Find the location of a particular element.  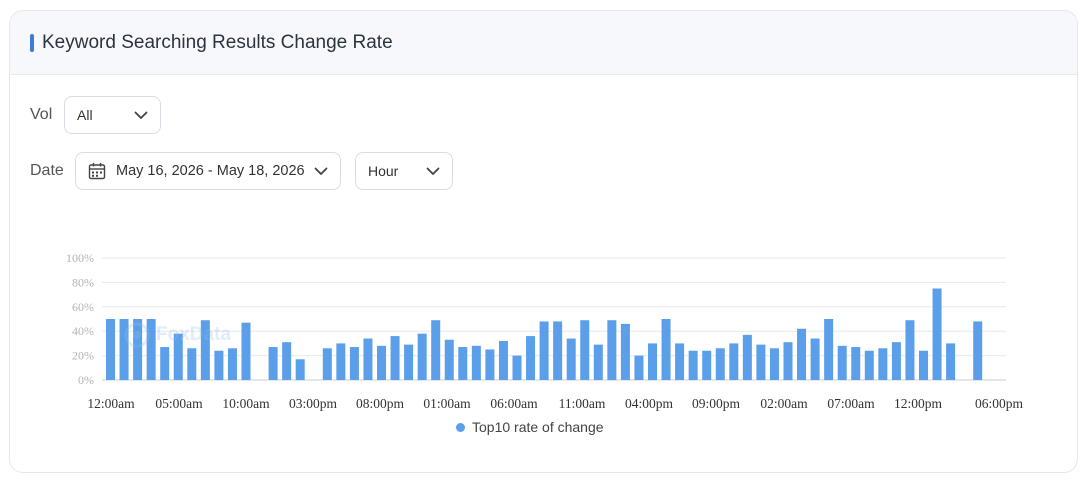

x-tick-label: 01:00am is located at coordinates (447, 403).